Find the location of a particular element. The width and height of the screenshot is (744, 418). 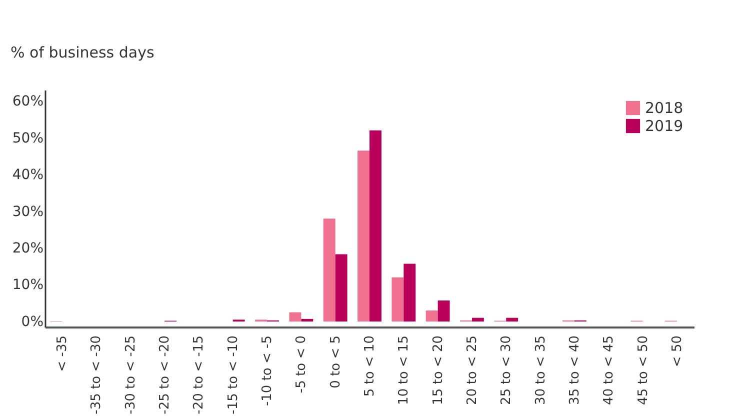

x-tick-label: 0 to < 5 is located at coordinates (336, 362).